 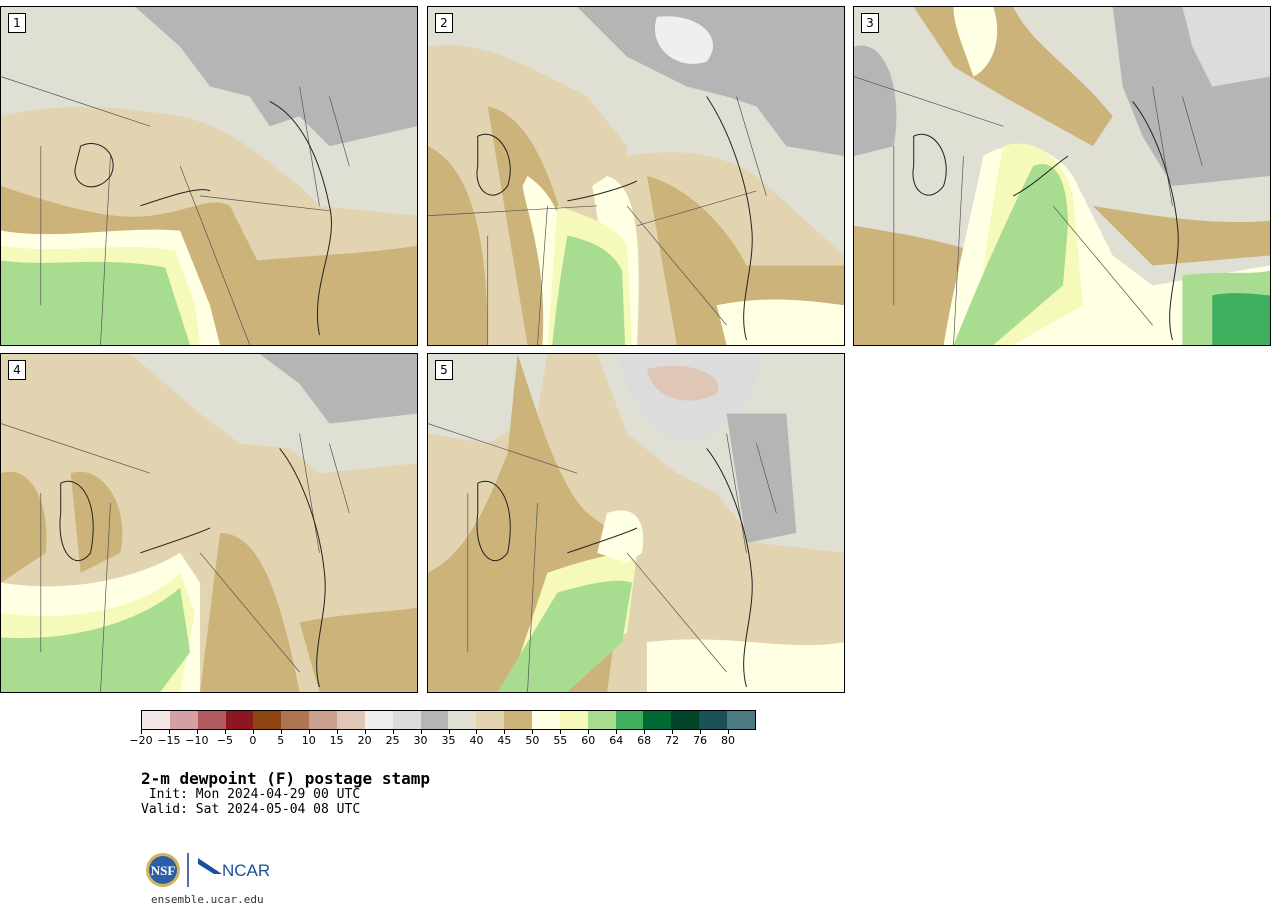 I want to click on colorbar-tick-label: 0, so click(x=253, y=740).